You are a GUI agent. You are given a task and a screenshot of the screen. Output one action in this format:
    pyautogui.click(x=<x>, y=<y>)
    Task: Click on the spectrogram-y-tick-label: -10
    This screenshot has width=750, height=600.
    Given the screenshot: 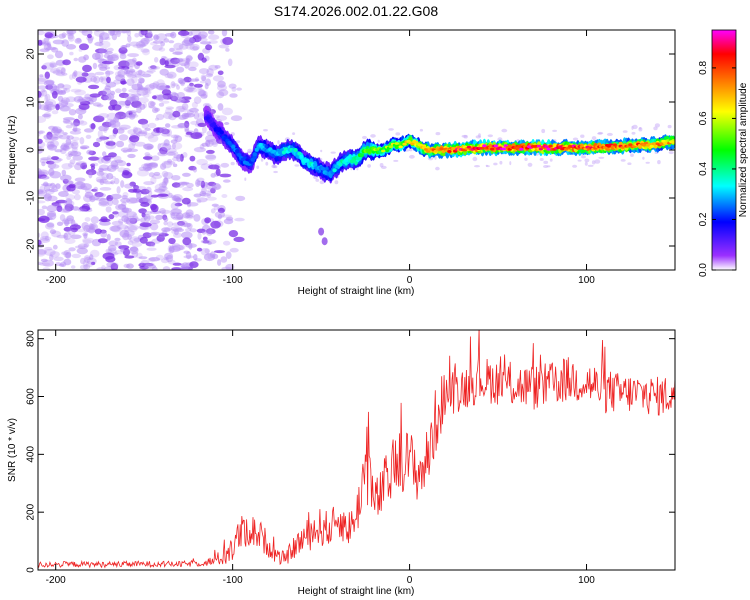 What is the action you would take?
    pyautogui.click(x=31, y=197)
    